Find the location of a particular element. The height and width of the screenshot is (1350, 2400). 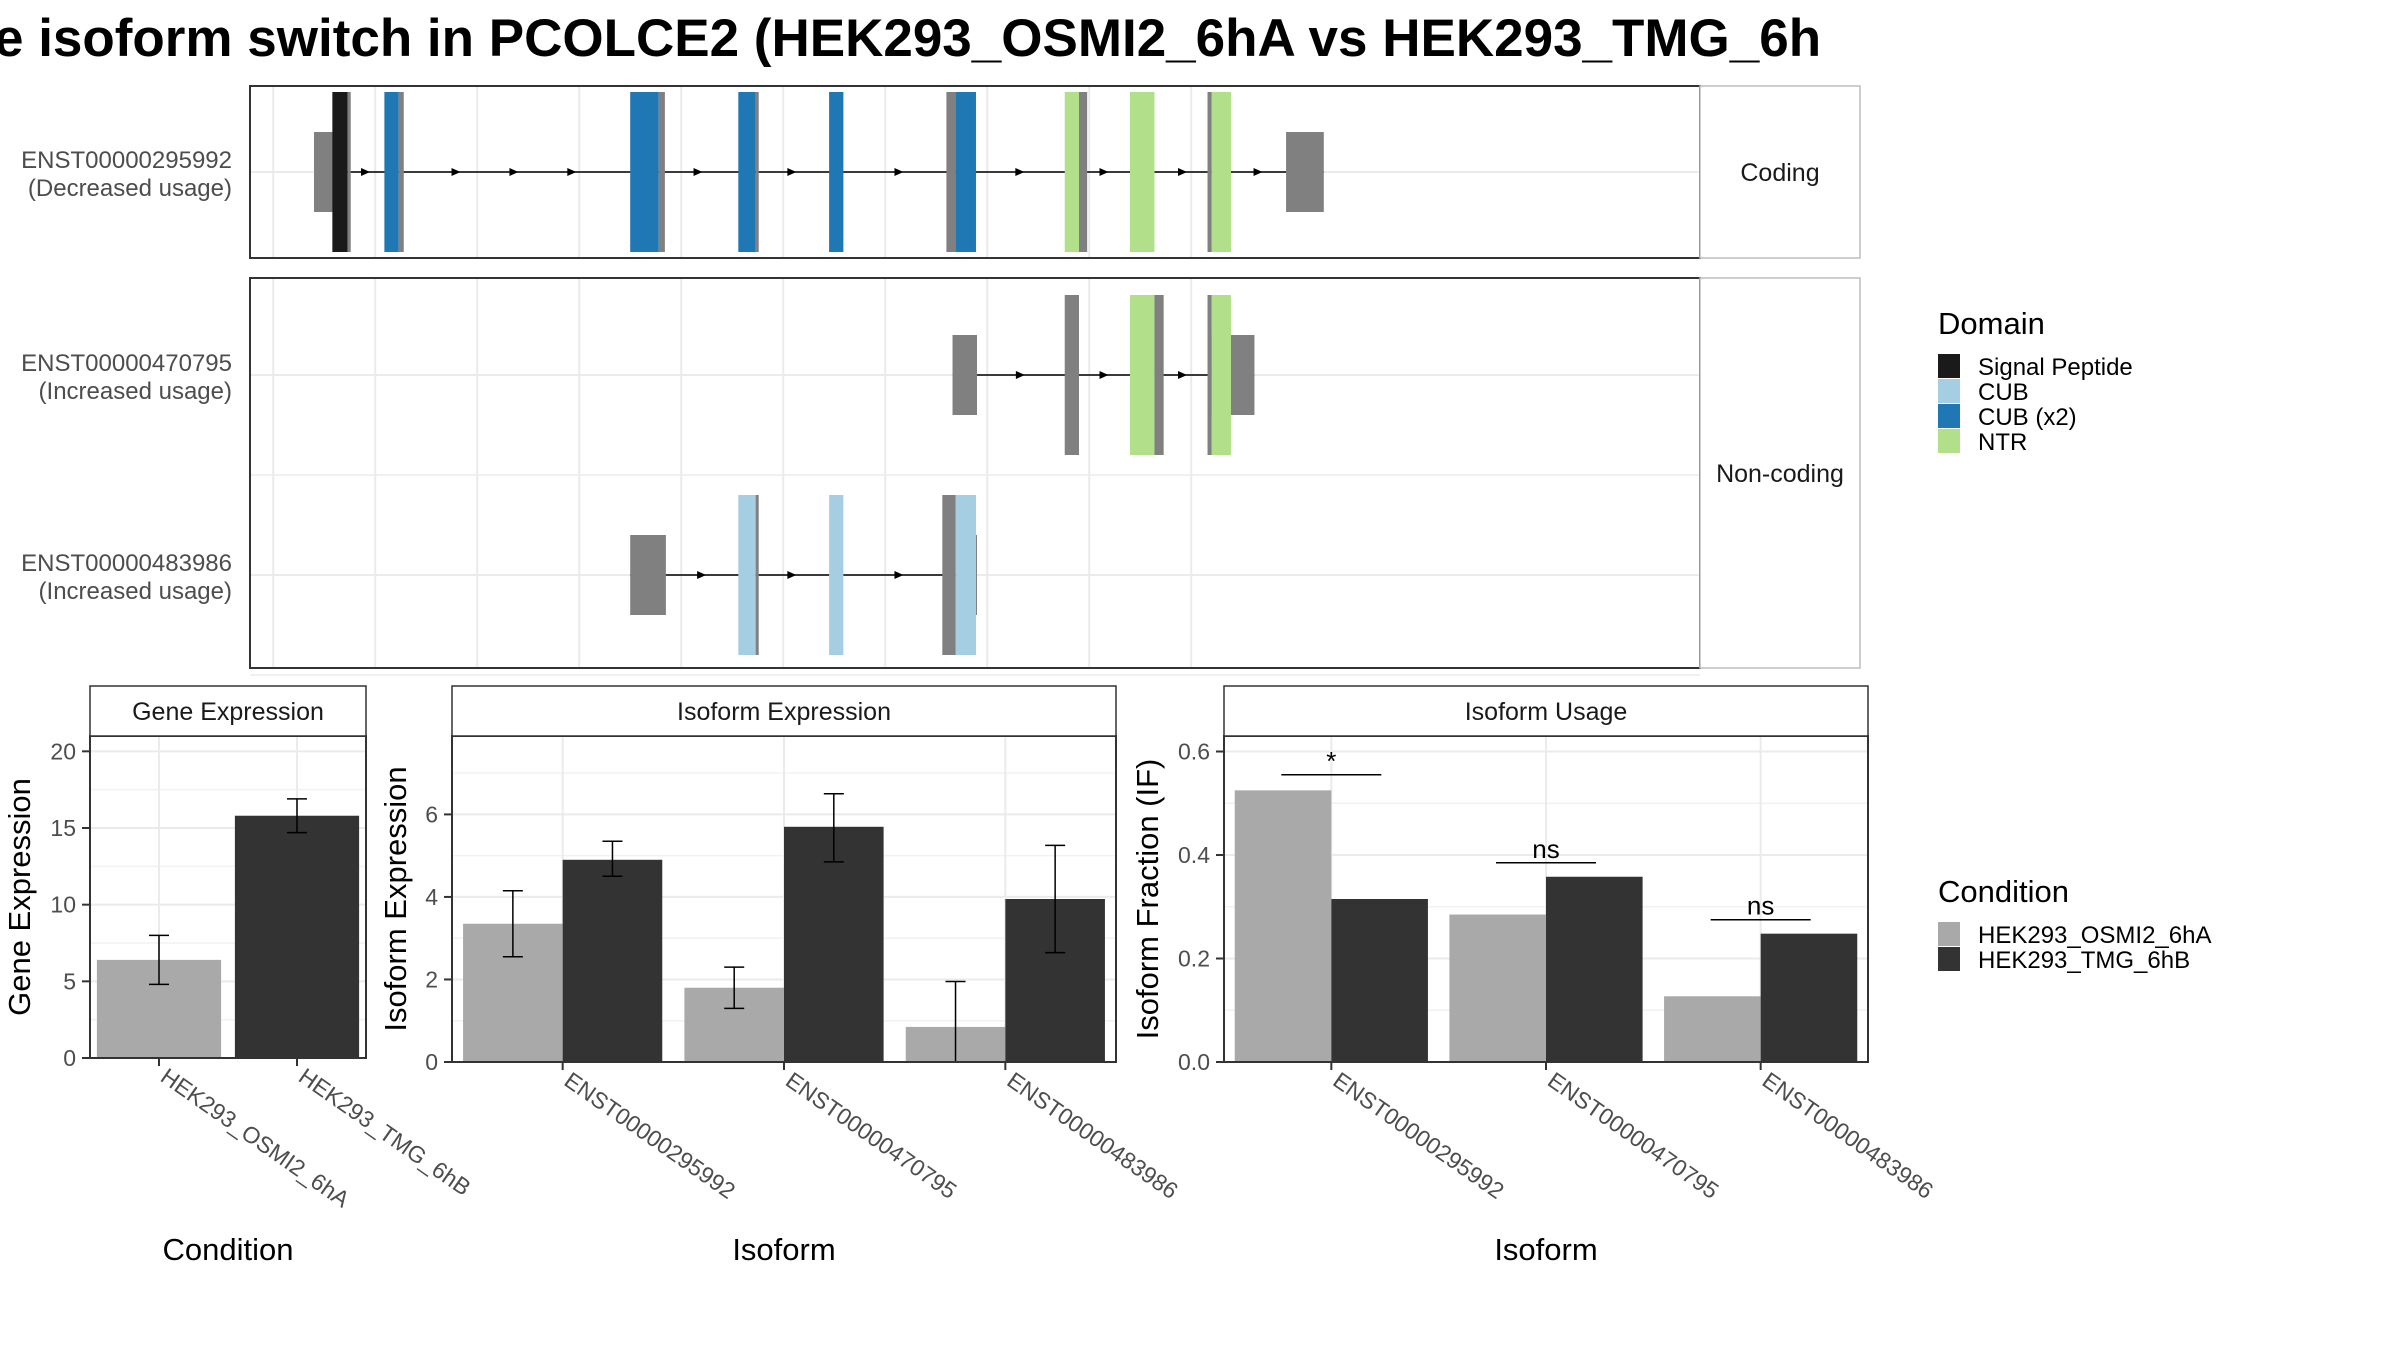

y-tick-label: 0.0 is located at coordinates (1194, 1062).